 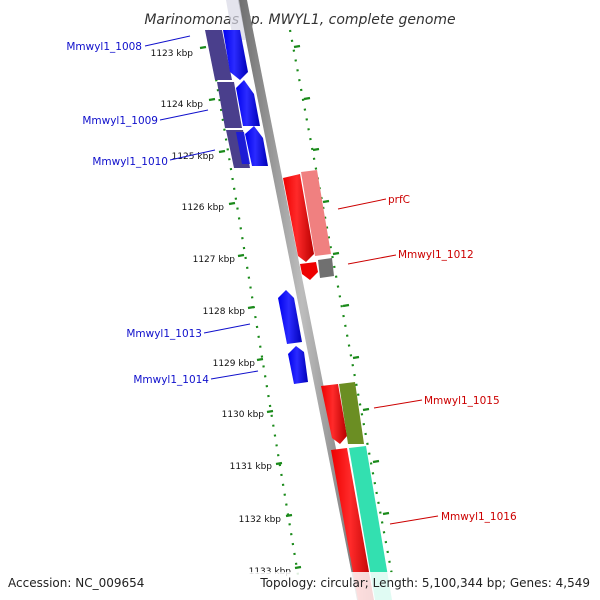 What do you see at coordinates (253, 302) in the screenshot?
I see `scale-guide-left` at bounding box center [253, 302].